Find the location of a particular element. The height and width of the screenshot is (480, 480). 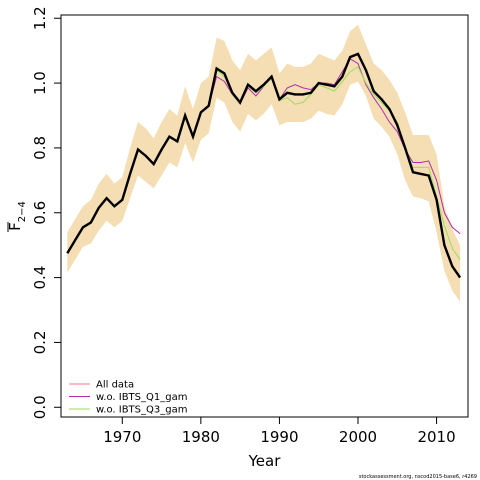

y-tick-label: 1.2 is located at coordinates (40, 18).